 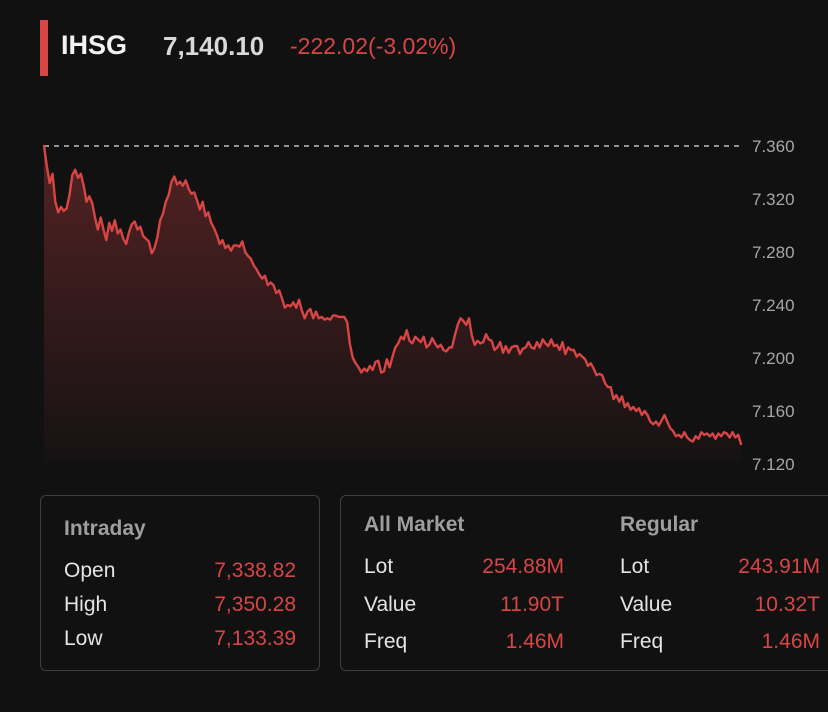 What do you see at coordinates (773, 464) in the screenshot?
I see `y-tick-label: 7.120` at bounding box center [773, 464].